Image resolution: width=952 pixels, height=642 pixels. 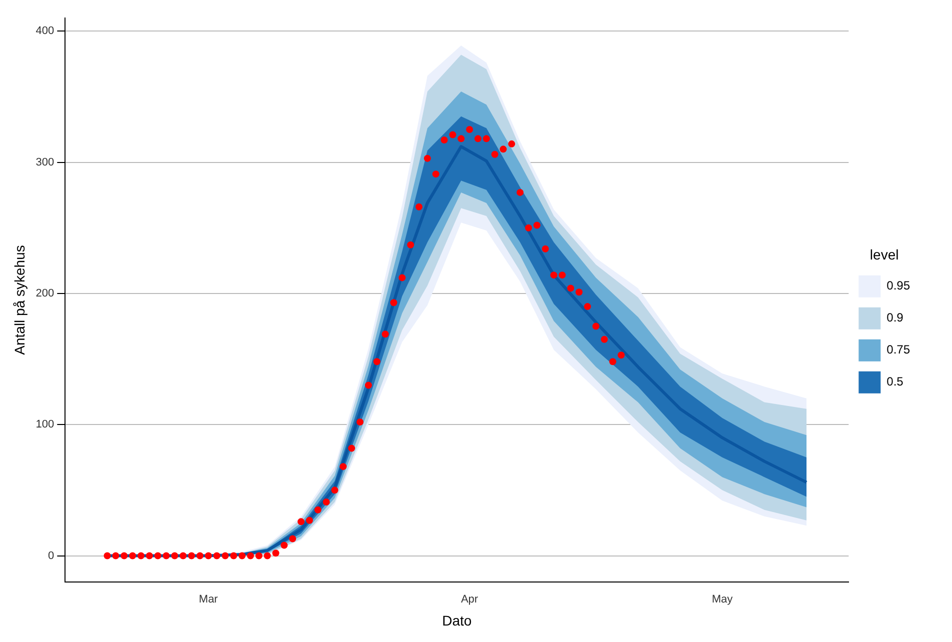 What do you see at coordinates (895, 381) in the screenshot?
I see `legend-label: 0.5` at bounding box center [895, 381].